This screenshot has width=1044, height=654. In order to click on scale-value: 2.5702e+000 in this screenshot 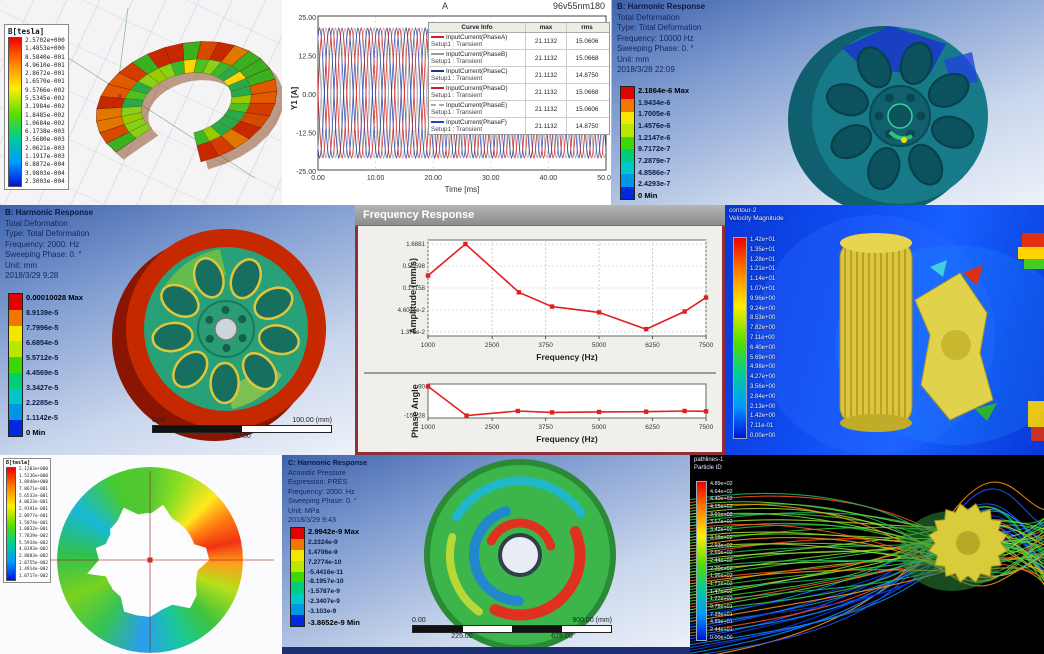, I will do `click(45, 40)`.